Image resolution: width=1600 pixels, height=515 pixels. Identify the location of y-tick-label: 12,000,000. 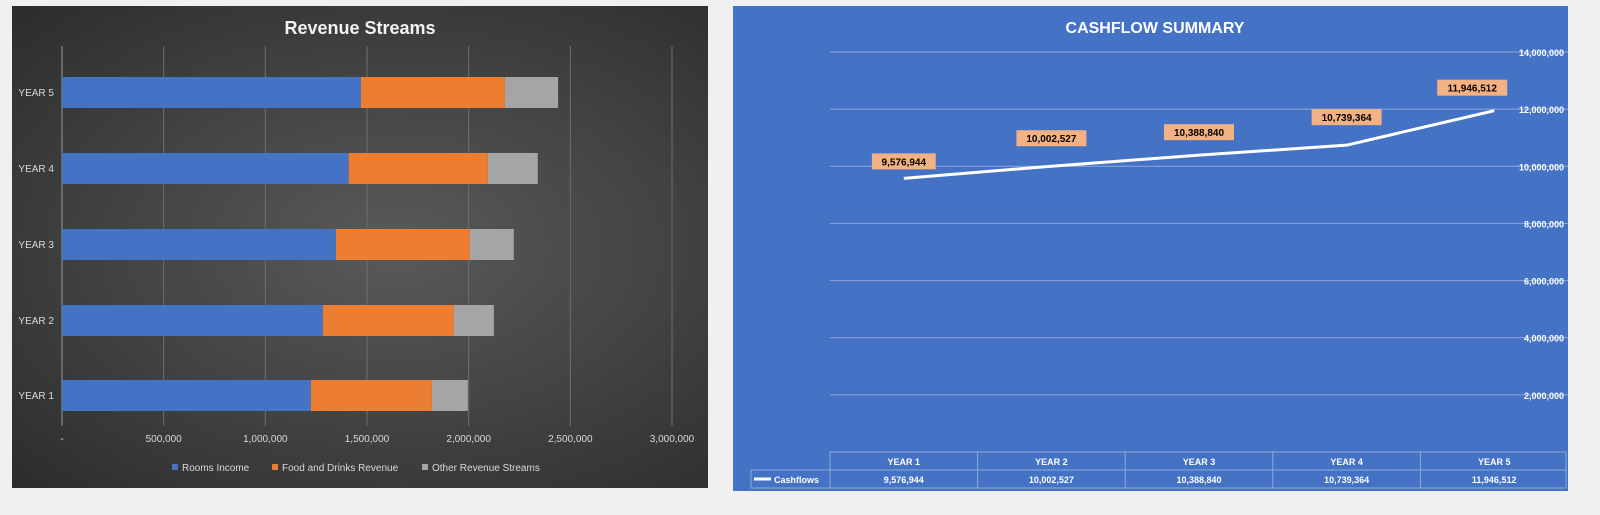
(1541, 110).